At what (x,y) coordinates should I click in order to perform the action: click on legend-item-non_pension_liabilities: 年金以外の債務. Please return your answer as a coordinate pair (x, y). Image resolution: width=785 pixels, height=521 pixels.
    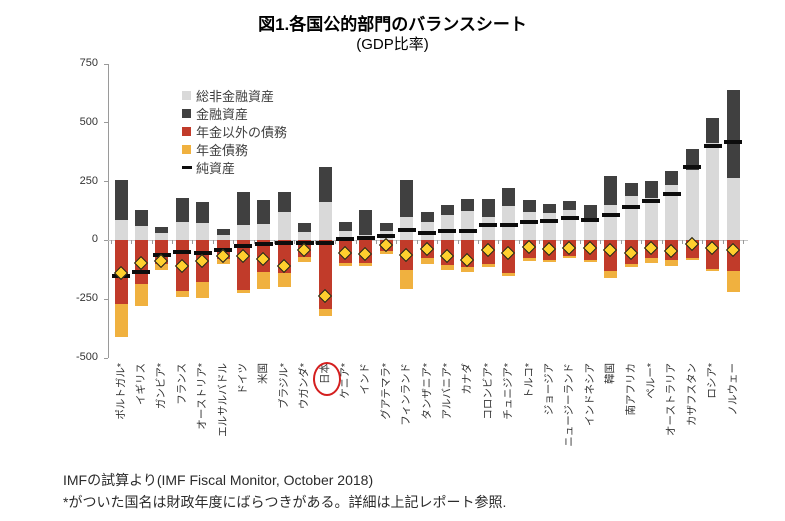
    Looking at the image, I should click on (234, 131).